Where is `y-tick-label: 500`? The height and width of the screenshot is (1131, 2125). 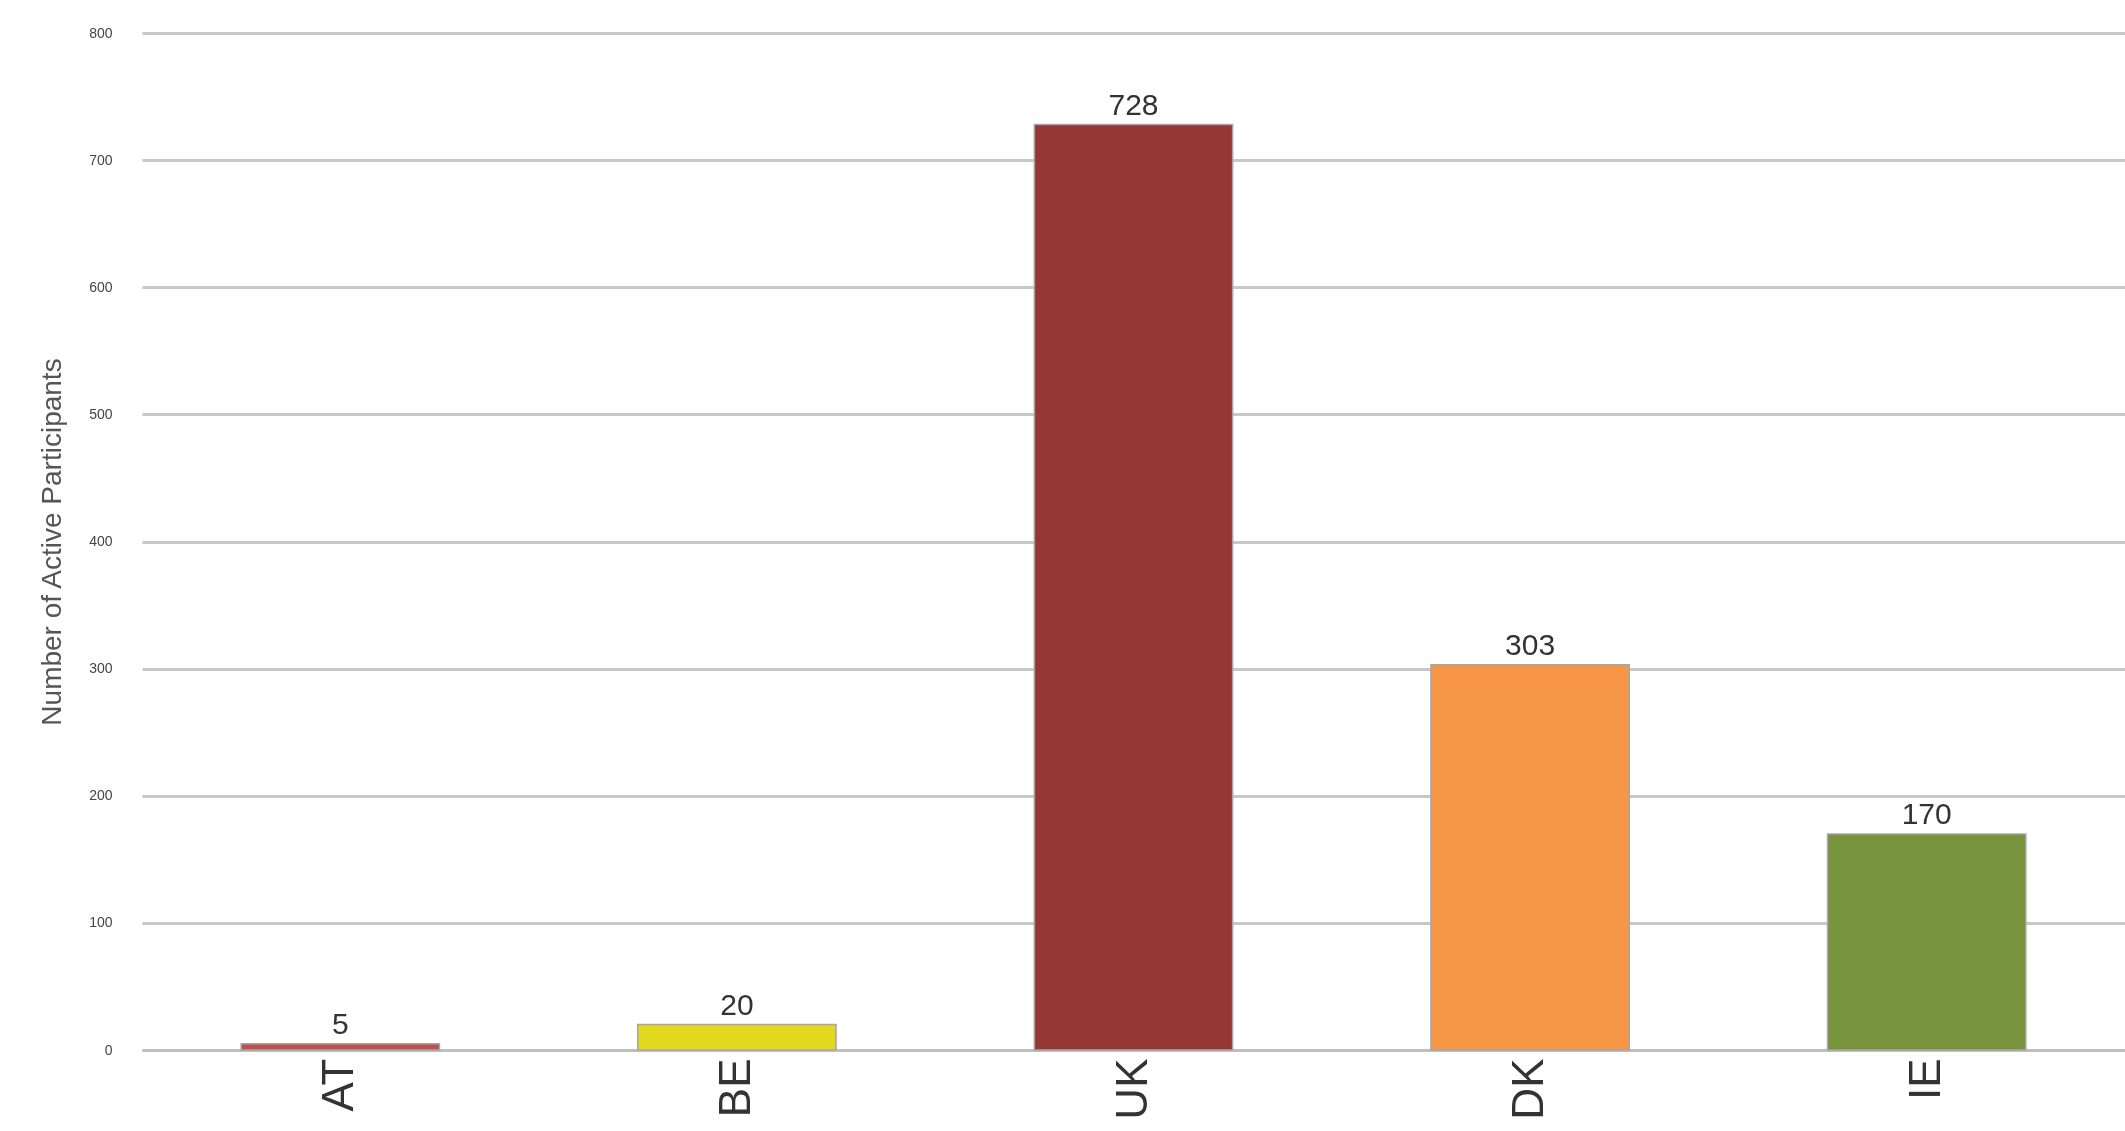
y-tick-label: 500 is located at coordinates (101, 413).